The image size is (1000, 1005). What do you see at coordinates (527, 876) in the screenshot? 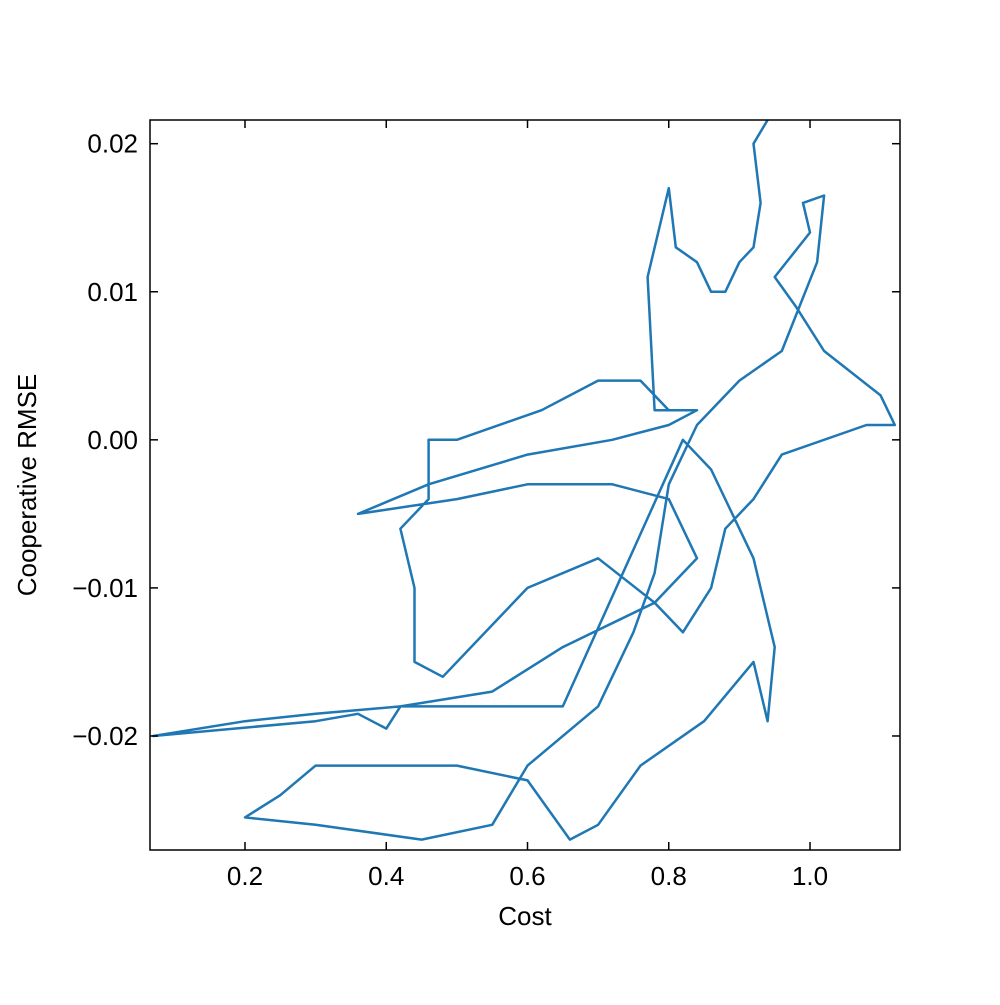
I see `x-tick-label: 0.6` at bounding box center [527, 876].